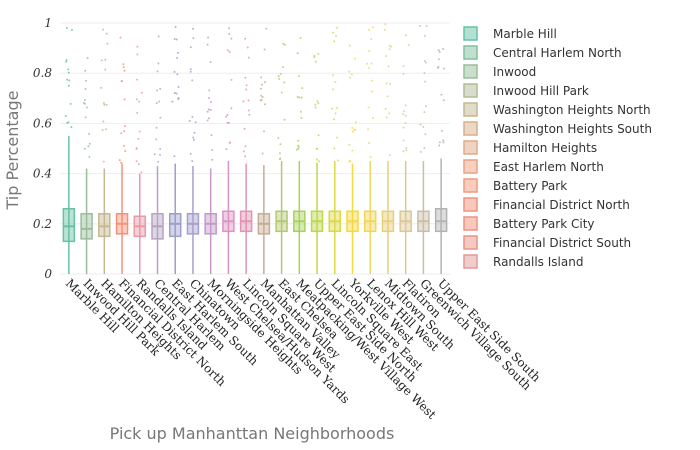 This screenshot has width=700, height=450. What do you see at coordinates (547, 242) in the screenshot?
I see `legend-item: Financial District South` at bounding box center [547, 242].